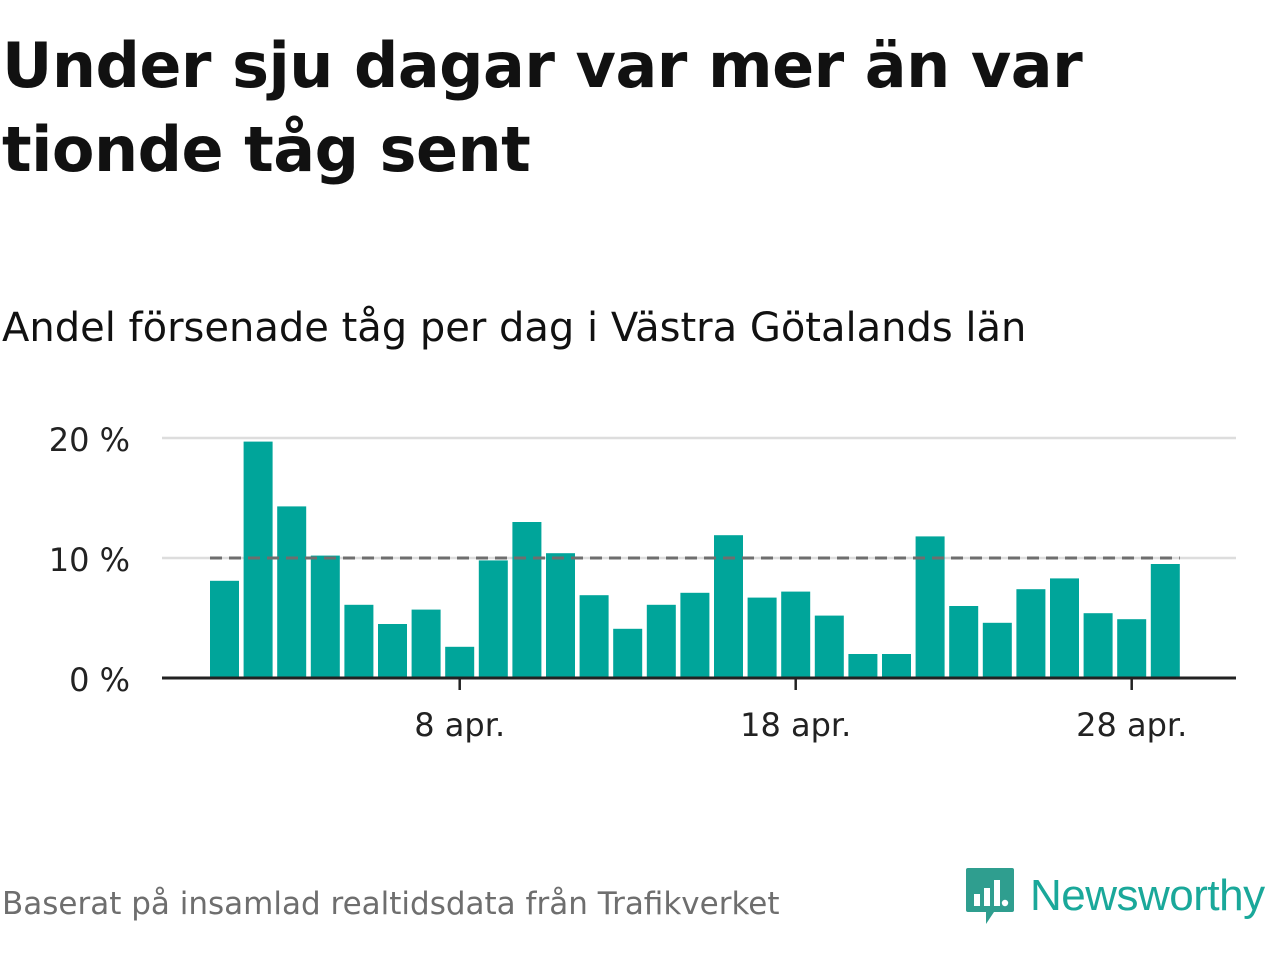 The width and height of the screenshot is (1280, 960). Describe the element at coordinates (795, 725) in the screenshot. I see `x-tick-label: 18 apr.` at that location.